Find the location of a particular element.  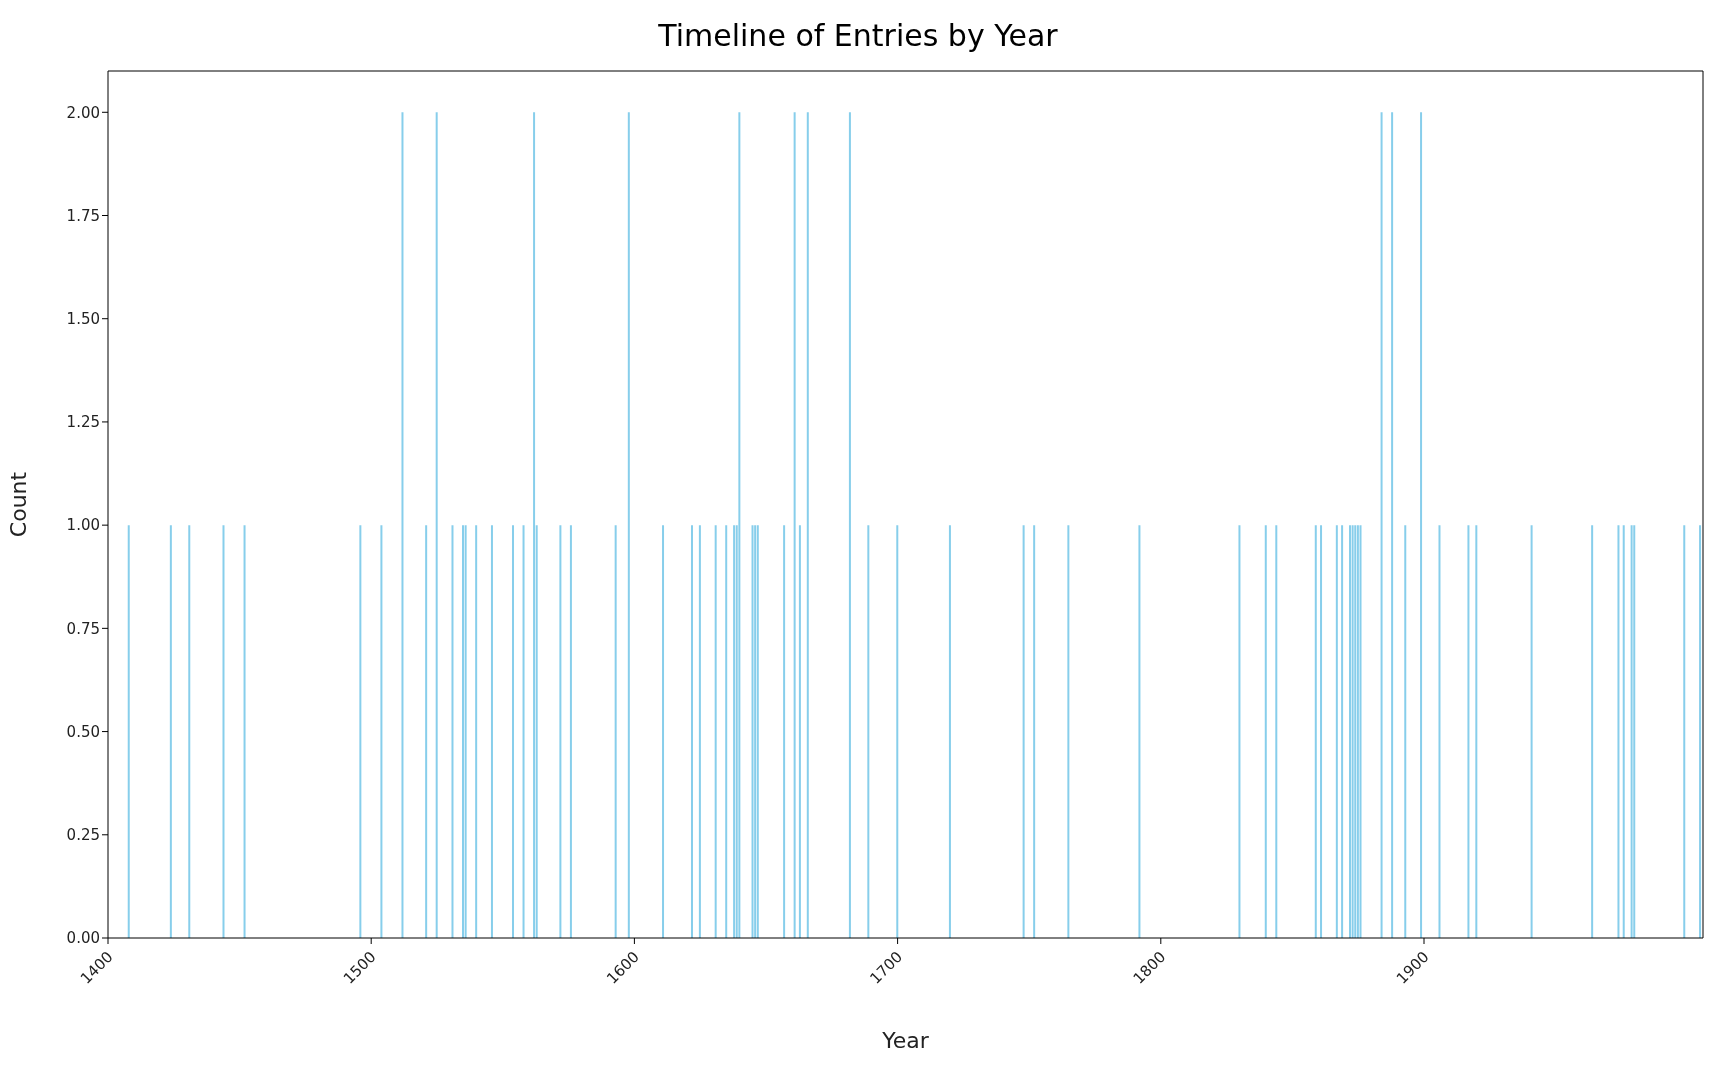

chart-title: Timeline of Entries by Year is located at coordinates (858, 35).